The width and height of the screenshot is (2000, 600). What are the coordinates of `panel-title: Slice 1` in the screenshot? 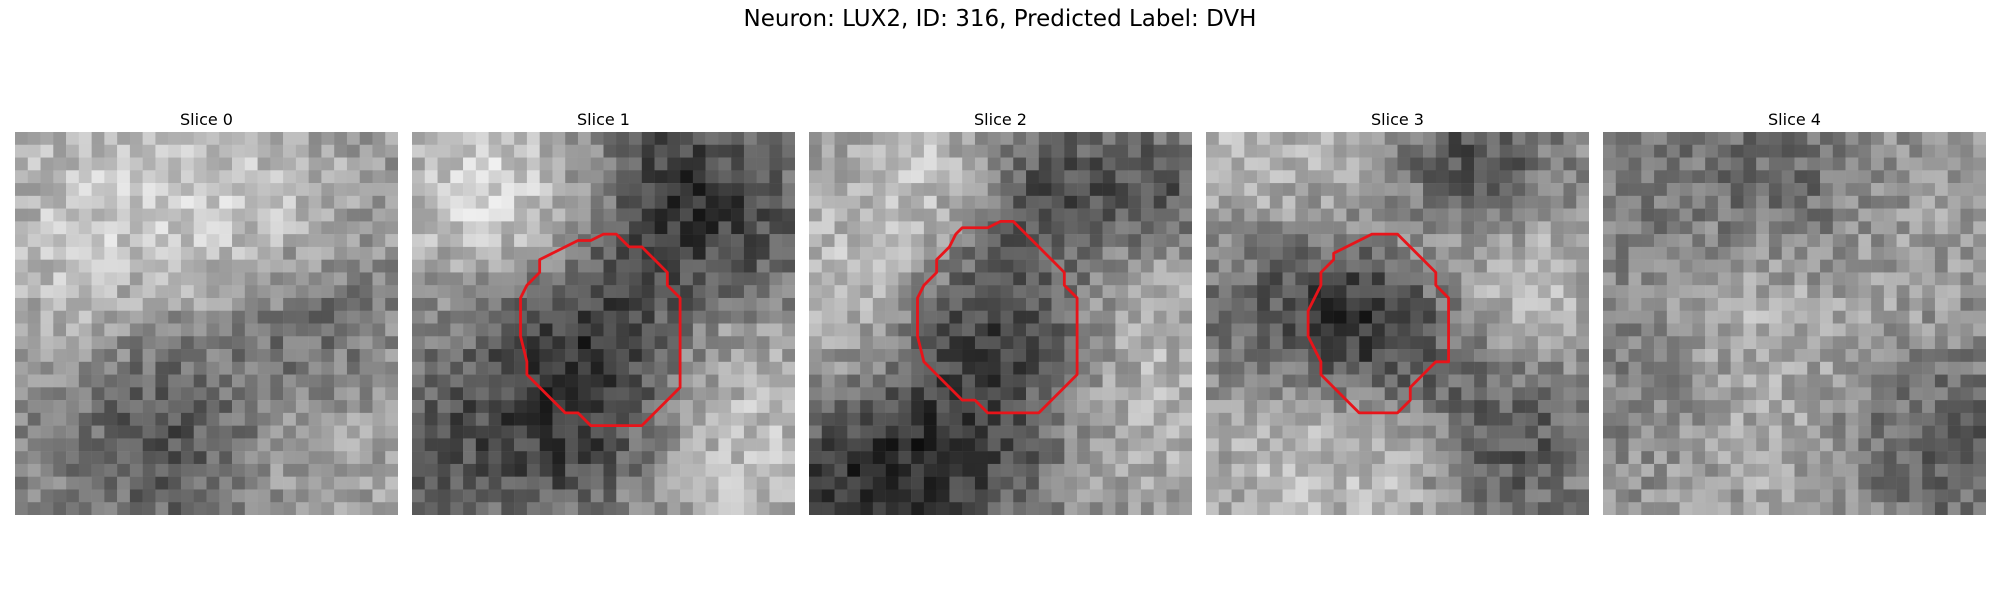 It's located at (603, 119).